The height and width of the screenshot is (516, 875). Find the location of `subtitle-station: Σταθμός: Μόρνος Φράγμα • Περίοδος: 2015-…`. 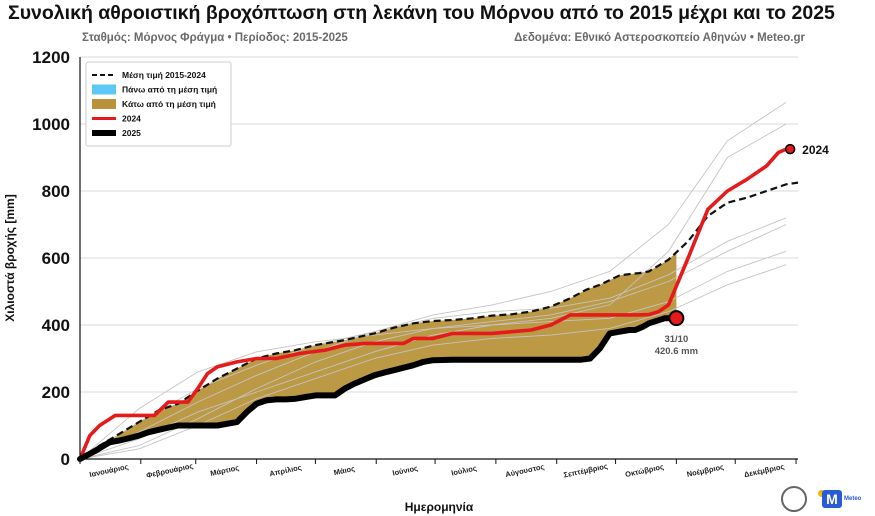

subtitle-station: Σταθμός: Μόρνος Φράγμα • Περίοδος: 2015-… is located at coordinates (215, 38).